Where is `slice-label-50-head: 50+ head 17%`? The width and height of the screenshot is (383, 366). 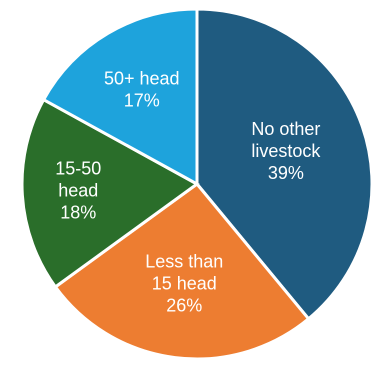 slice-label-50-head: 50+ head 17% is located at coordinates (142, 89).